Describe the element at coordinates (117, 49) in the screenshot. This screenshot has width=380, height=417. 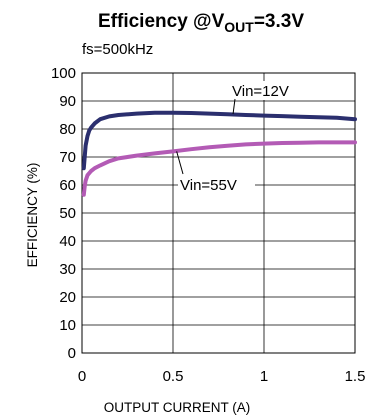
I see `chart-subtitle: fs=500kHz` at that location.